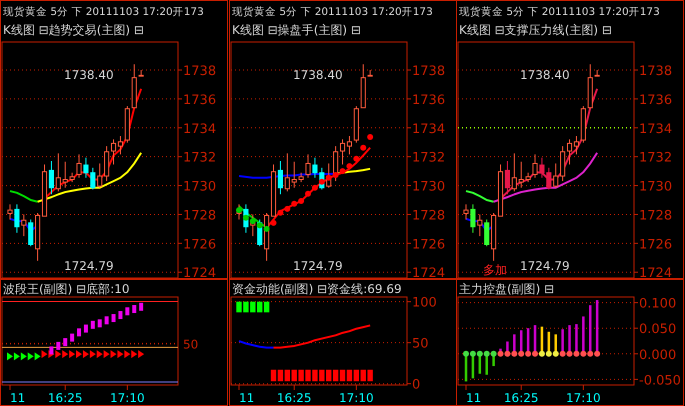  I want to click on chart-subtitle: K线图 ⊟支撑压力线(主图) ⊟, so click(535, 30).